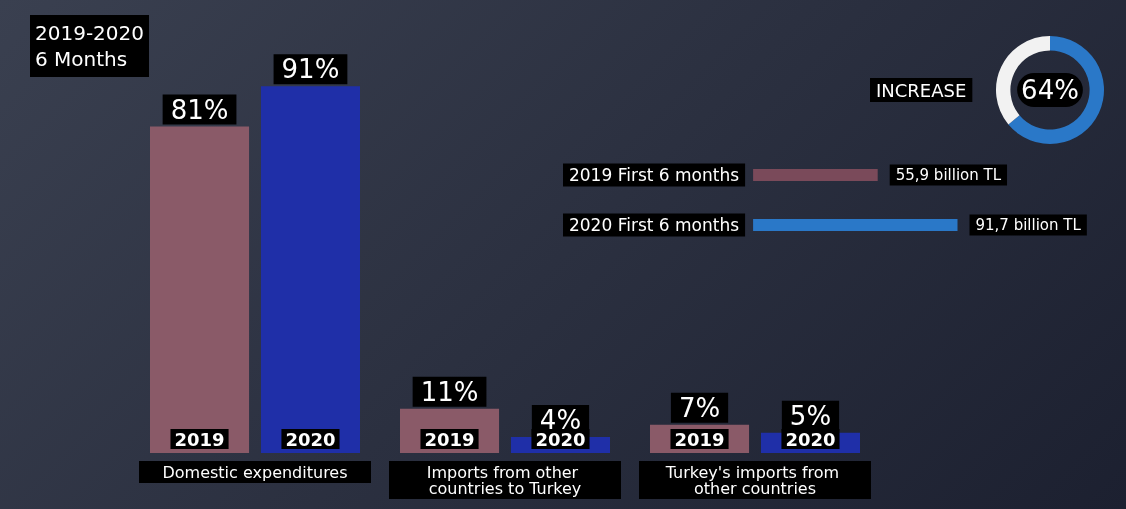 Image resolution: width=1126 pixels, height=509 pixels. Describe the element at coordinates (948, 175) in the screenshot. I see `data-label: 55,9 billion TL` at that location.